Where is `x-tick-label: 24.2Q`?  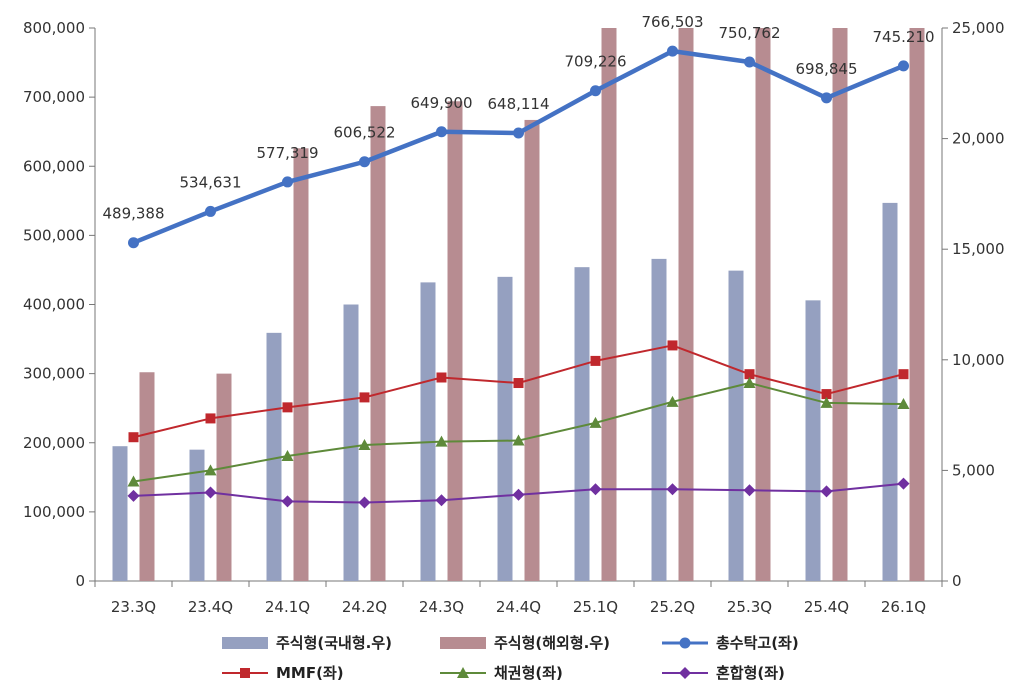 x-tick-label: 24.2Q is located at coordinates (364, 607).